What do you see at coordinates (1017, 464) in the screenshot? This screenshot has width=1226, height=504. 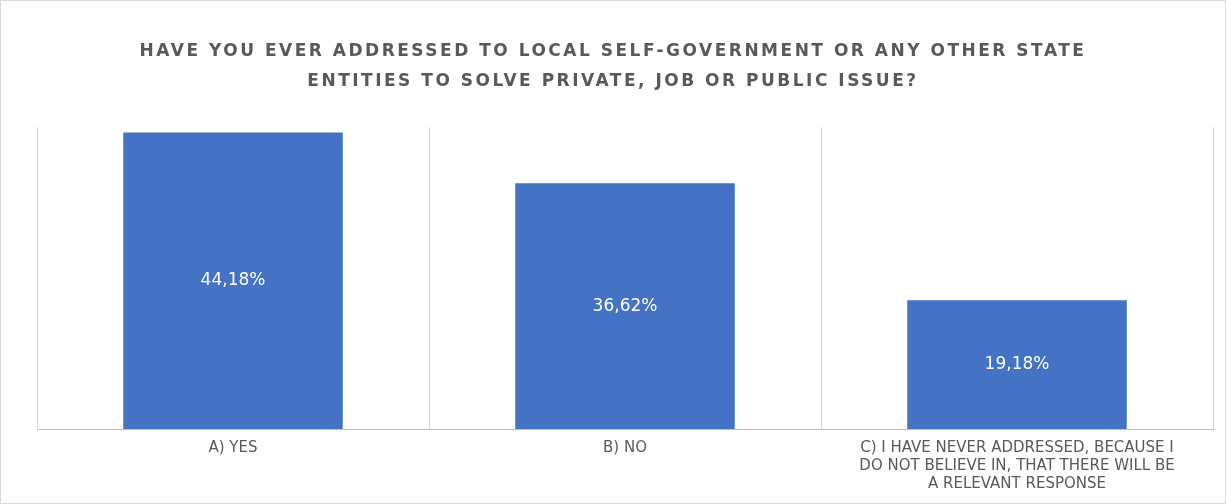 I see `x-tick-label: C) I HAVE NEVER ADDRESSED, BECAUSE I DO NOT BELIEVE IN, THAT THERE WILL BE A RELEVANT RESPONSE` at bounding box center [1017, 464].